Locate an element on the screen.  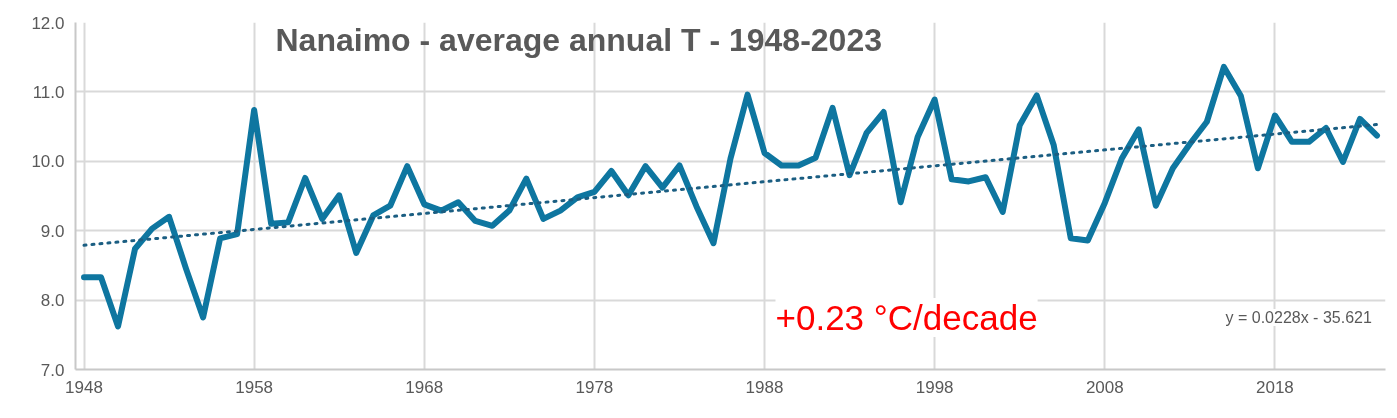
x-tick-label: 2008 is located at coordinates (1104, 387).